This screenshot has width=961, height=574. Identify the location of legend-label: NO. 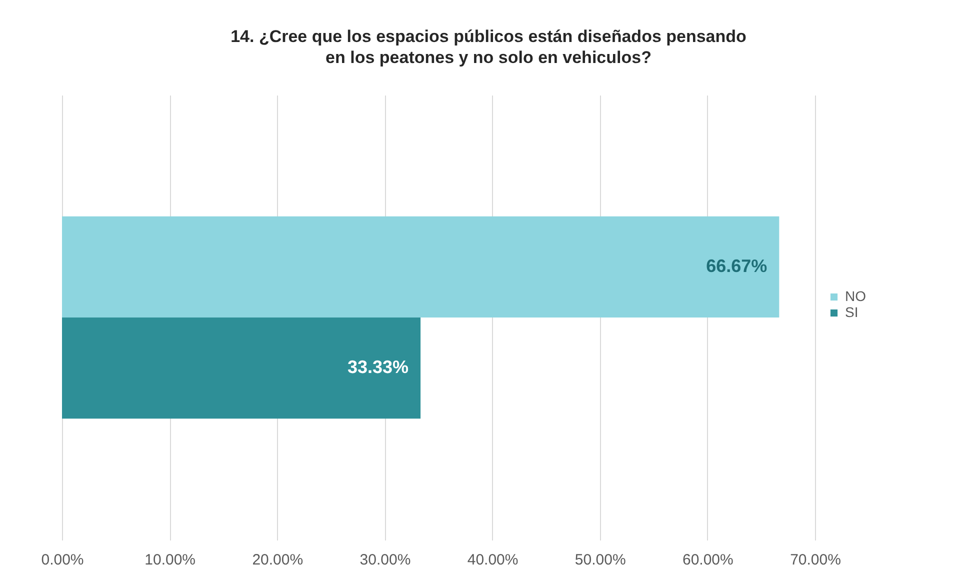
(855, 296).